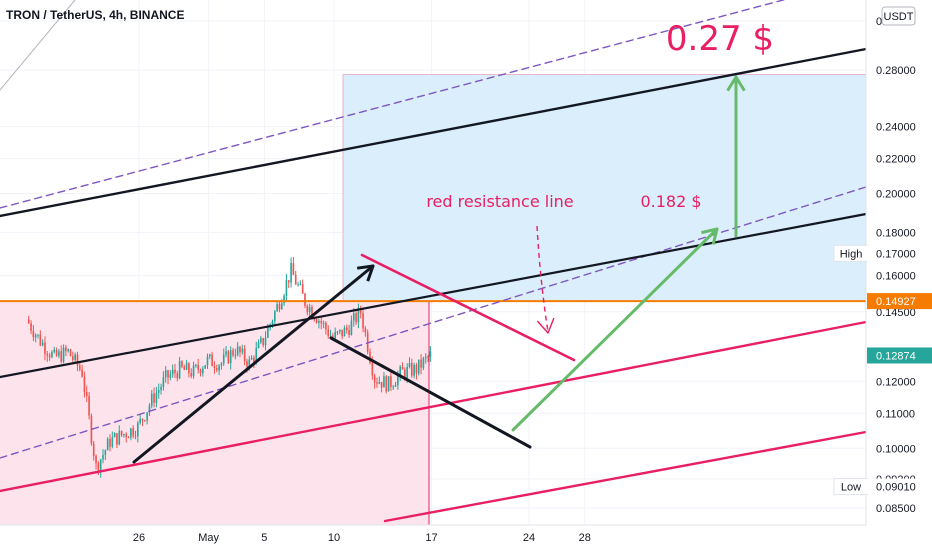  What do you see at coordinates (499, 201) in the screenshot?
I see `resistance-note: red resistance line` at bounding box center [499, 201].